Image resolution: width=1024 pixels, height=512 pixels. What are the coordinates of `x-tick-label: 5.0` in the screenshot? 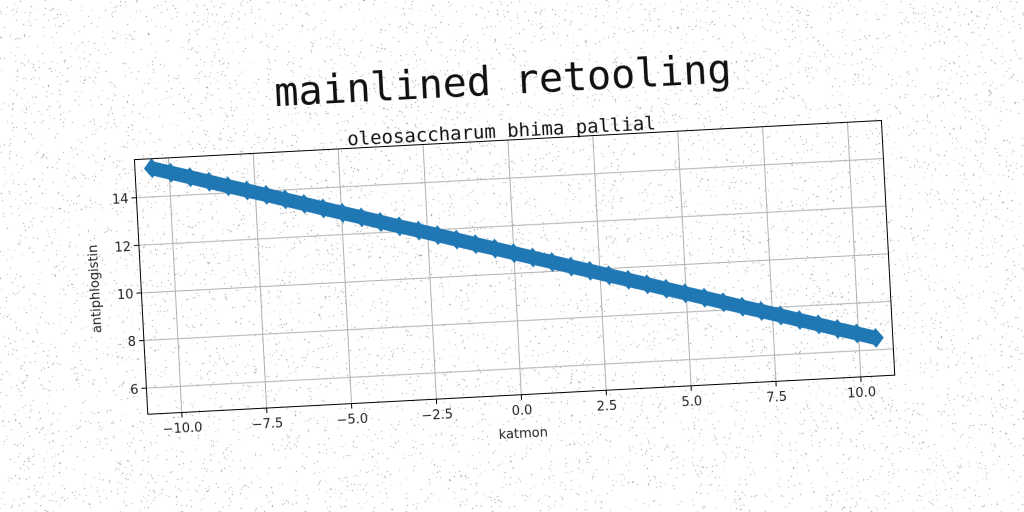 It's located at (691, 402).